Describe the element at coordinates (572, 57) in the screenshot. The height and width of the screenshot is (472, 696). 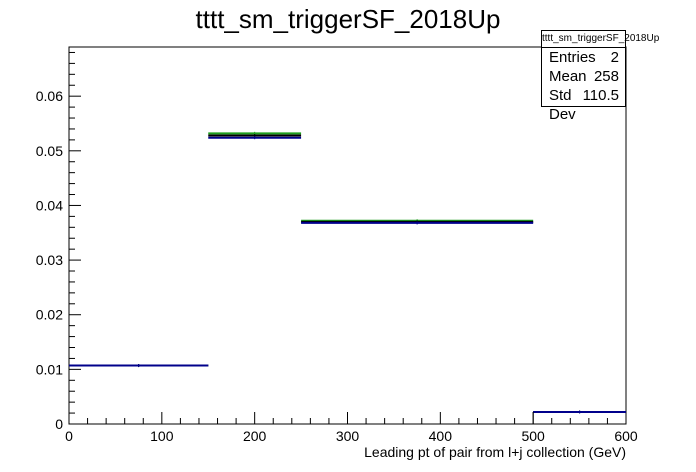
I see `stats-label: Entries` at that location.